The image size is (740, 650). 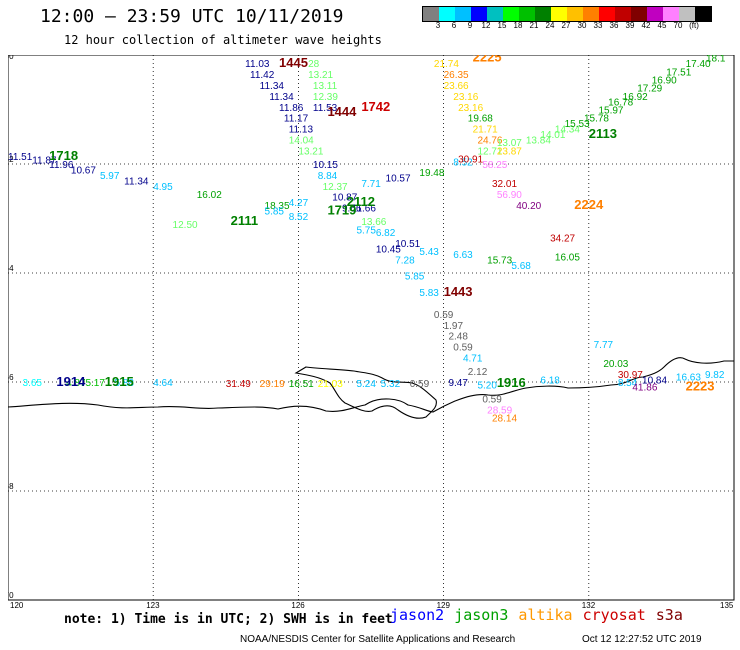 I want to click on pass-time-label: 1915, so click(x=119, y=381).